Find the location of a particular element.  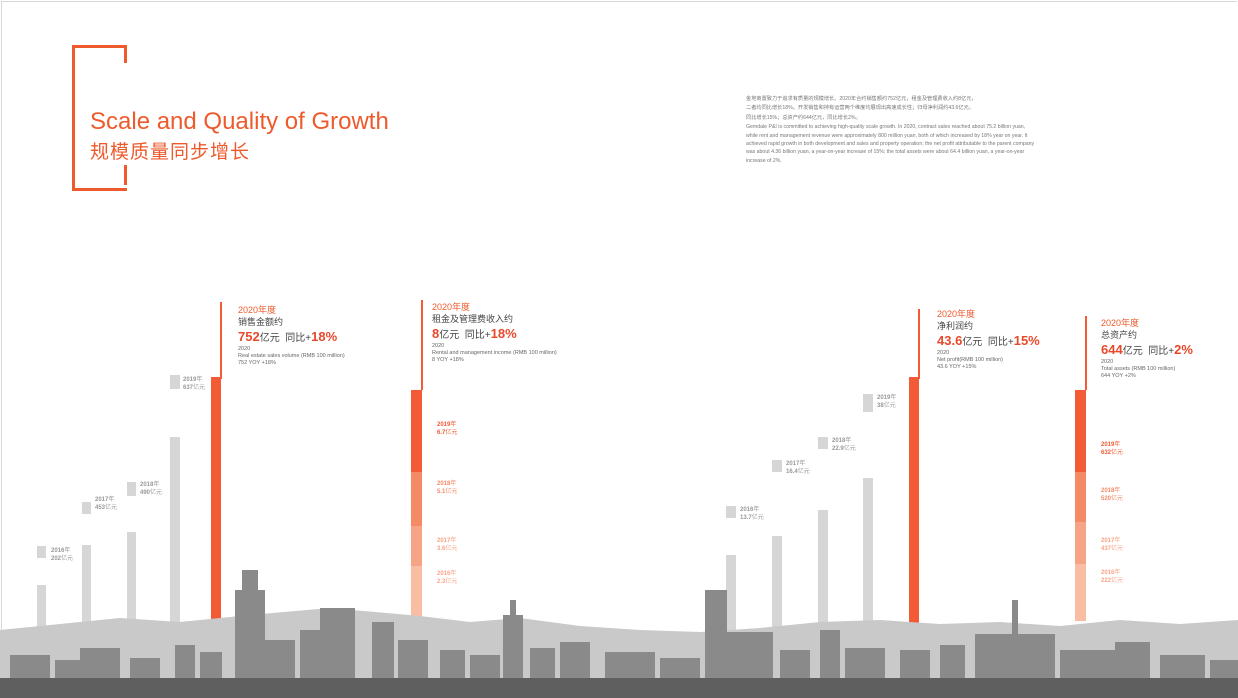

sales-bar-2016 is located at coordinates (41, 607).